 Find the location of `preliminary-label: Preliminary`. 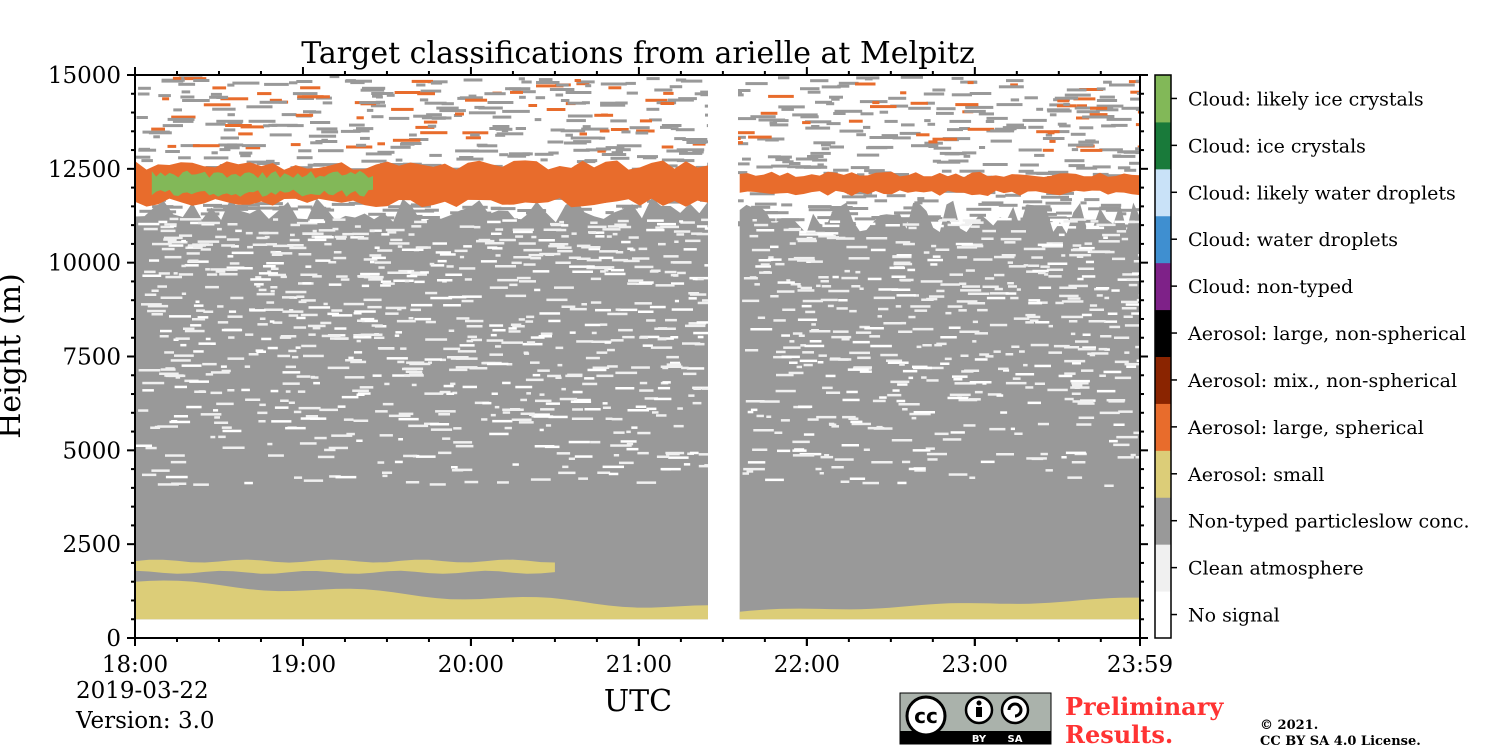

preliminary-label: Preliminary is located at coordinates (1144, 706).